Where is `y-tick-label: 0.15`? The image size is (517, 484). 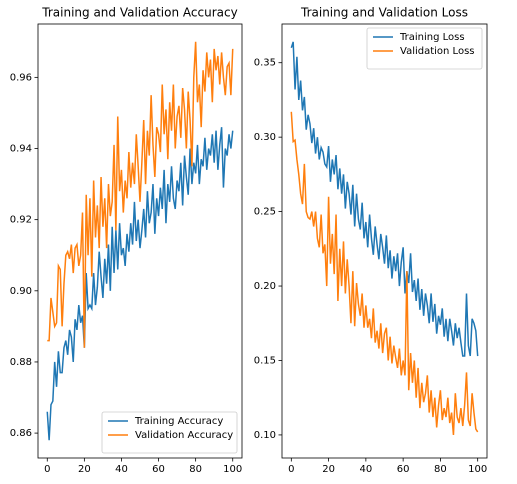
y-tick-label: 0.15 is located at coordinates (265, 360).